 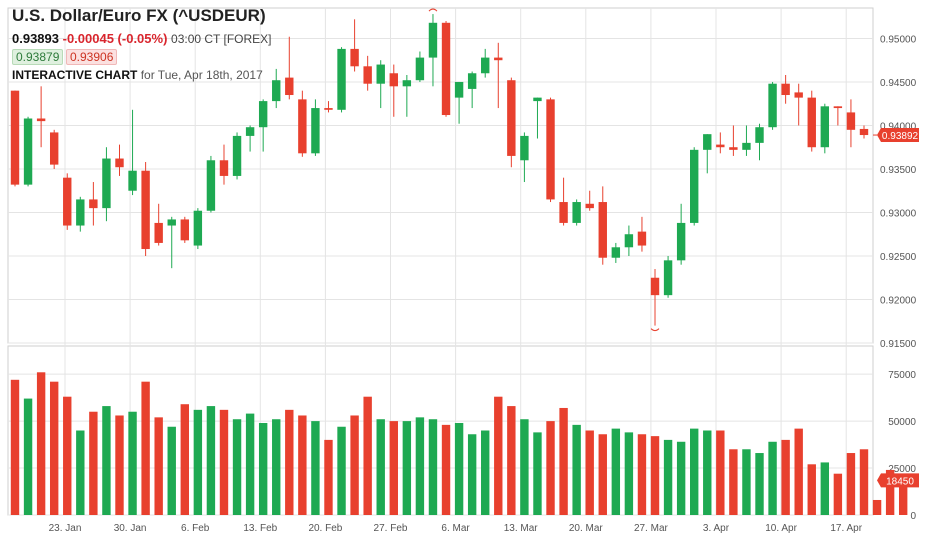 I want to click on price-tick-label: 0.92500, so click(x=898, y=257).